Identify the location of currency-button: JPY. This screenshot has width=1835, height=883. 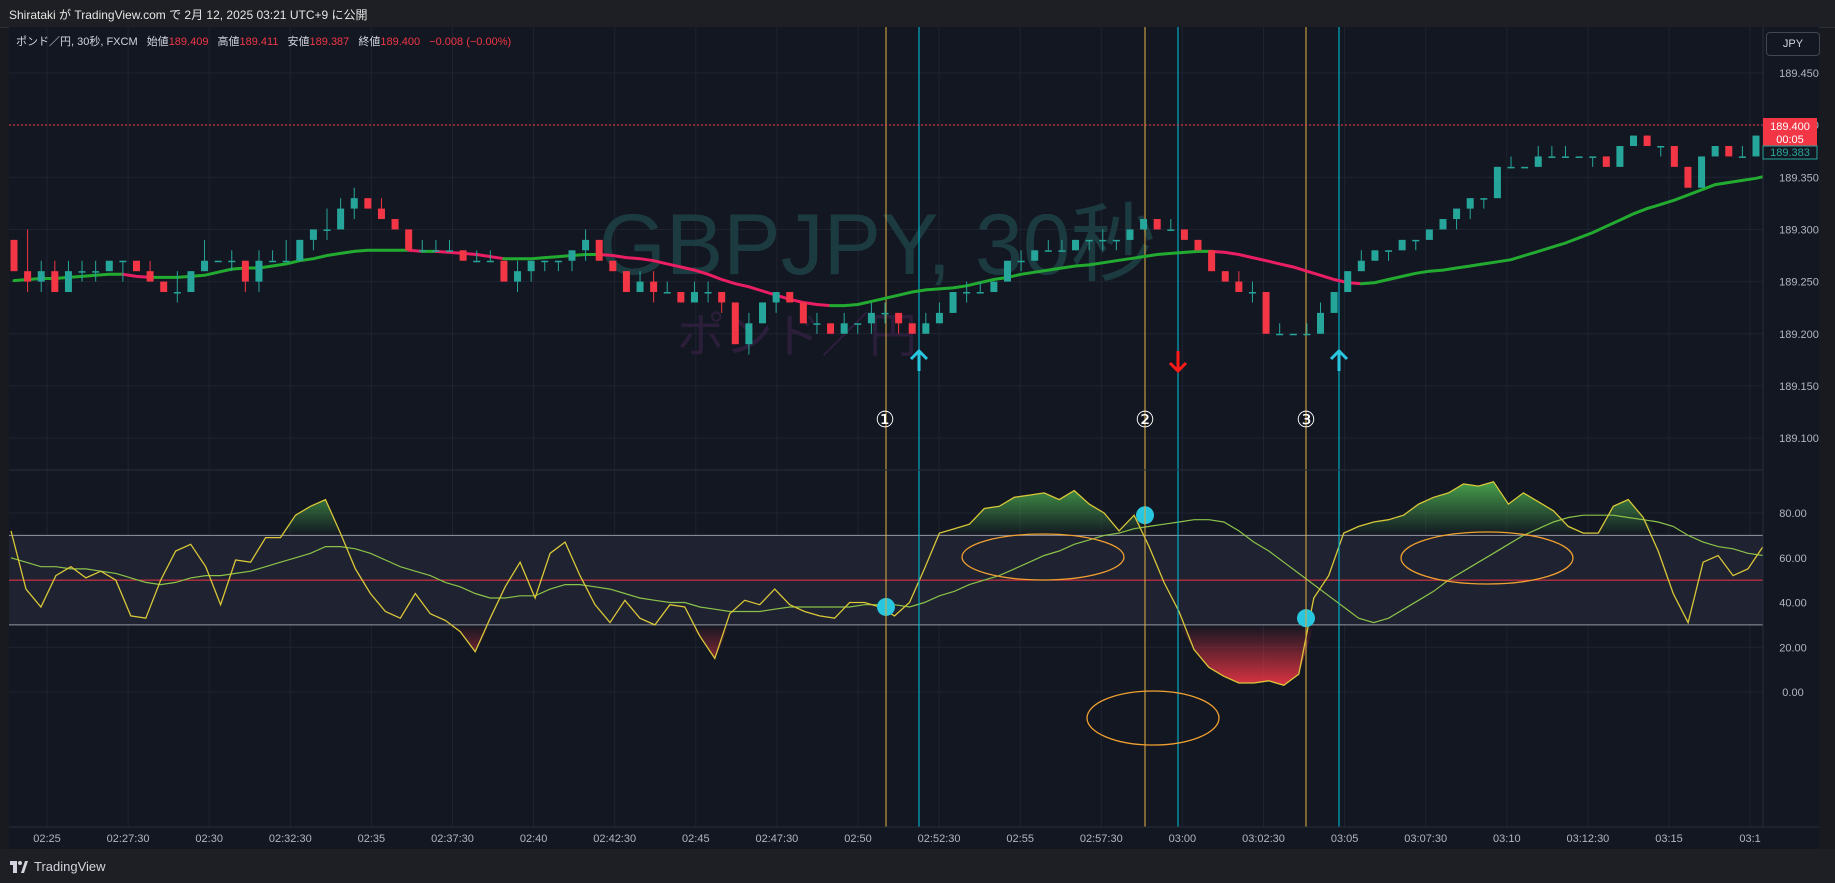
(1793, 44).